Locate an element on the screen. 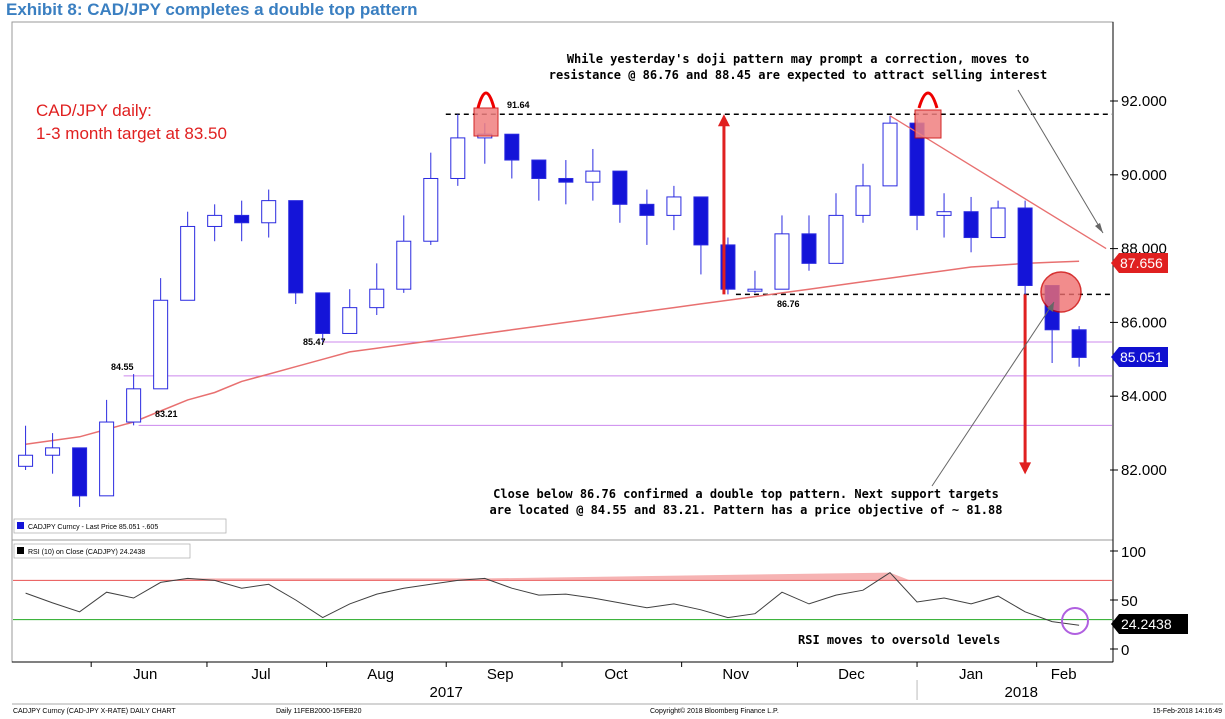 Image resolution: width=1225 pixels, height=719 pixels. year-label-2017: 2017 is located at coordinates (446, 692).